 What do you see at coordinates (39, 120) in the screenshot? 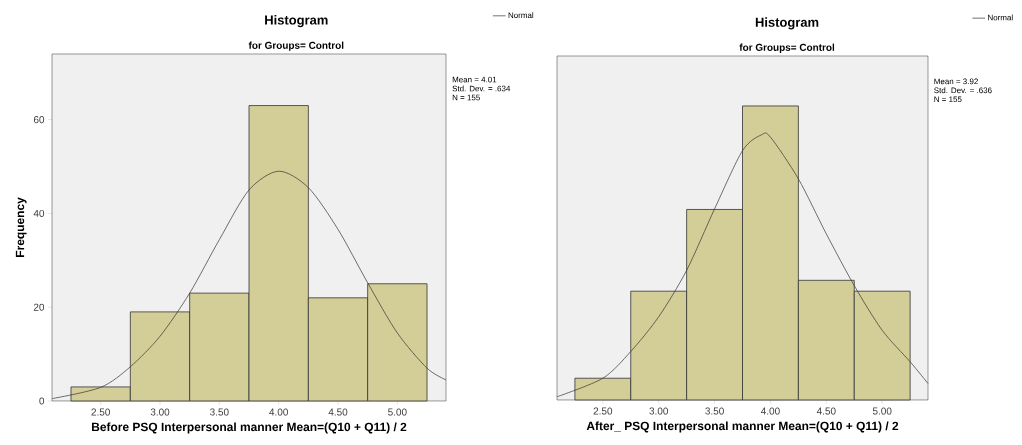
I see `y-tick-label: 60` at bounding box center [39, 120].